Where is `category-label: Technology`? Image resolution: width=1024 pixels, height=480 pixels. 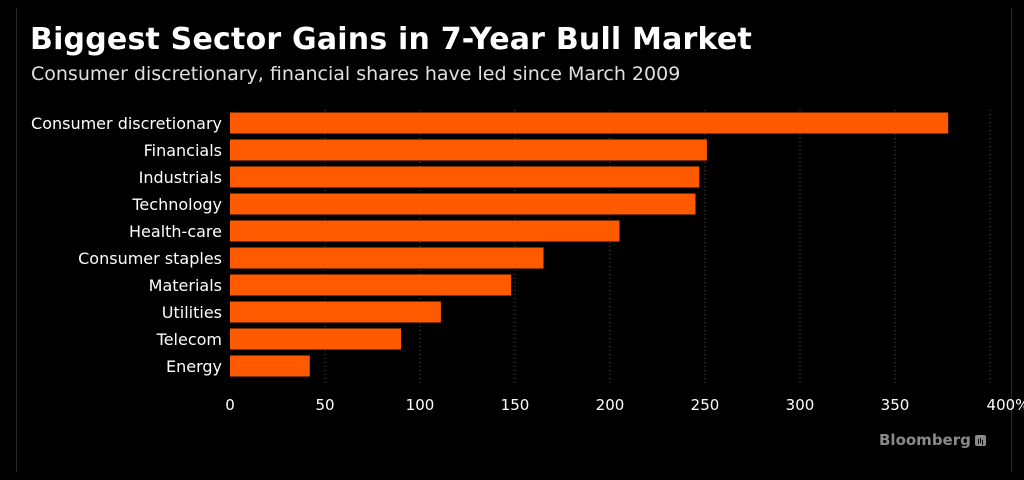 category-label: Technology is located at coordinates (176, 204).